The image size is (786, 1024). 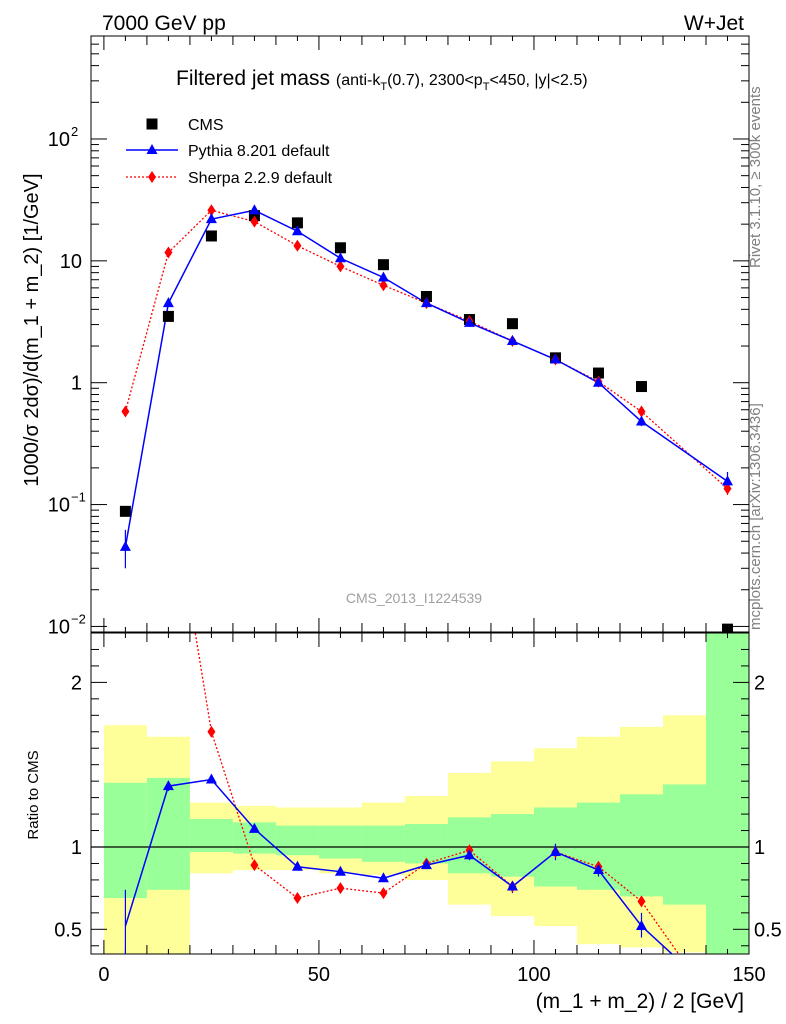 I want to click on ratio-y-tick-label: 2, so click(x=76, y=683).